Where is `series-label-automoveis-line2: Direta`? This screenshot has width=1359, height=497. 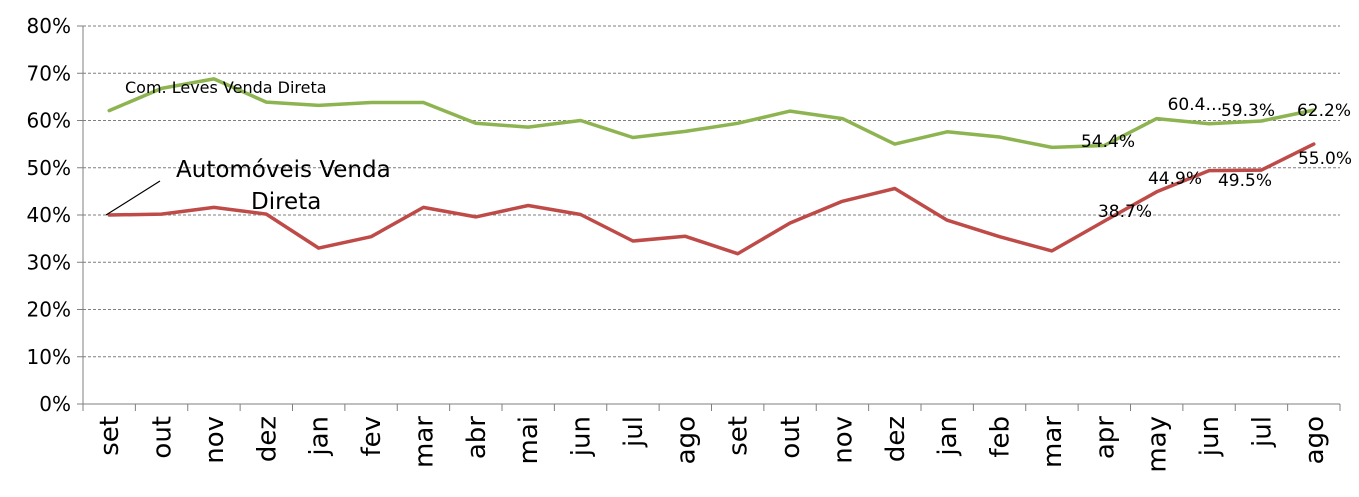 series-label-automoveis-line2: Direta is located at coordinates (286, 202).